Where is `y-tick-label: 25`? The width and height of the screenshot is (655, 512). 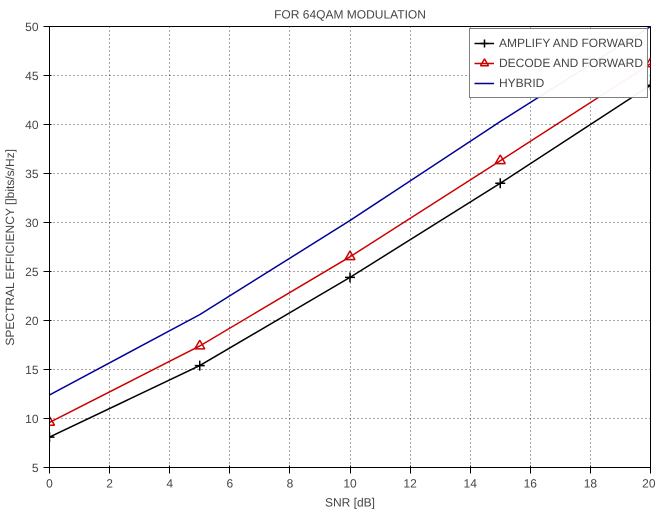 y-tick-label: 25 is located at coordinates (32, 272).